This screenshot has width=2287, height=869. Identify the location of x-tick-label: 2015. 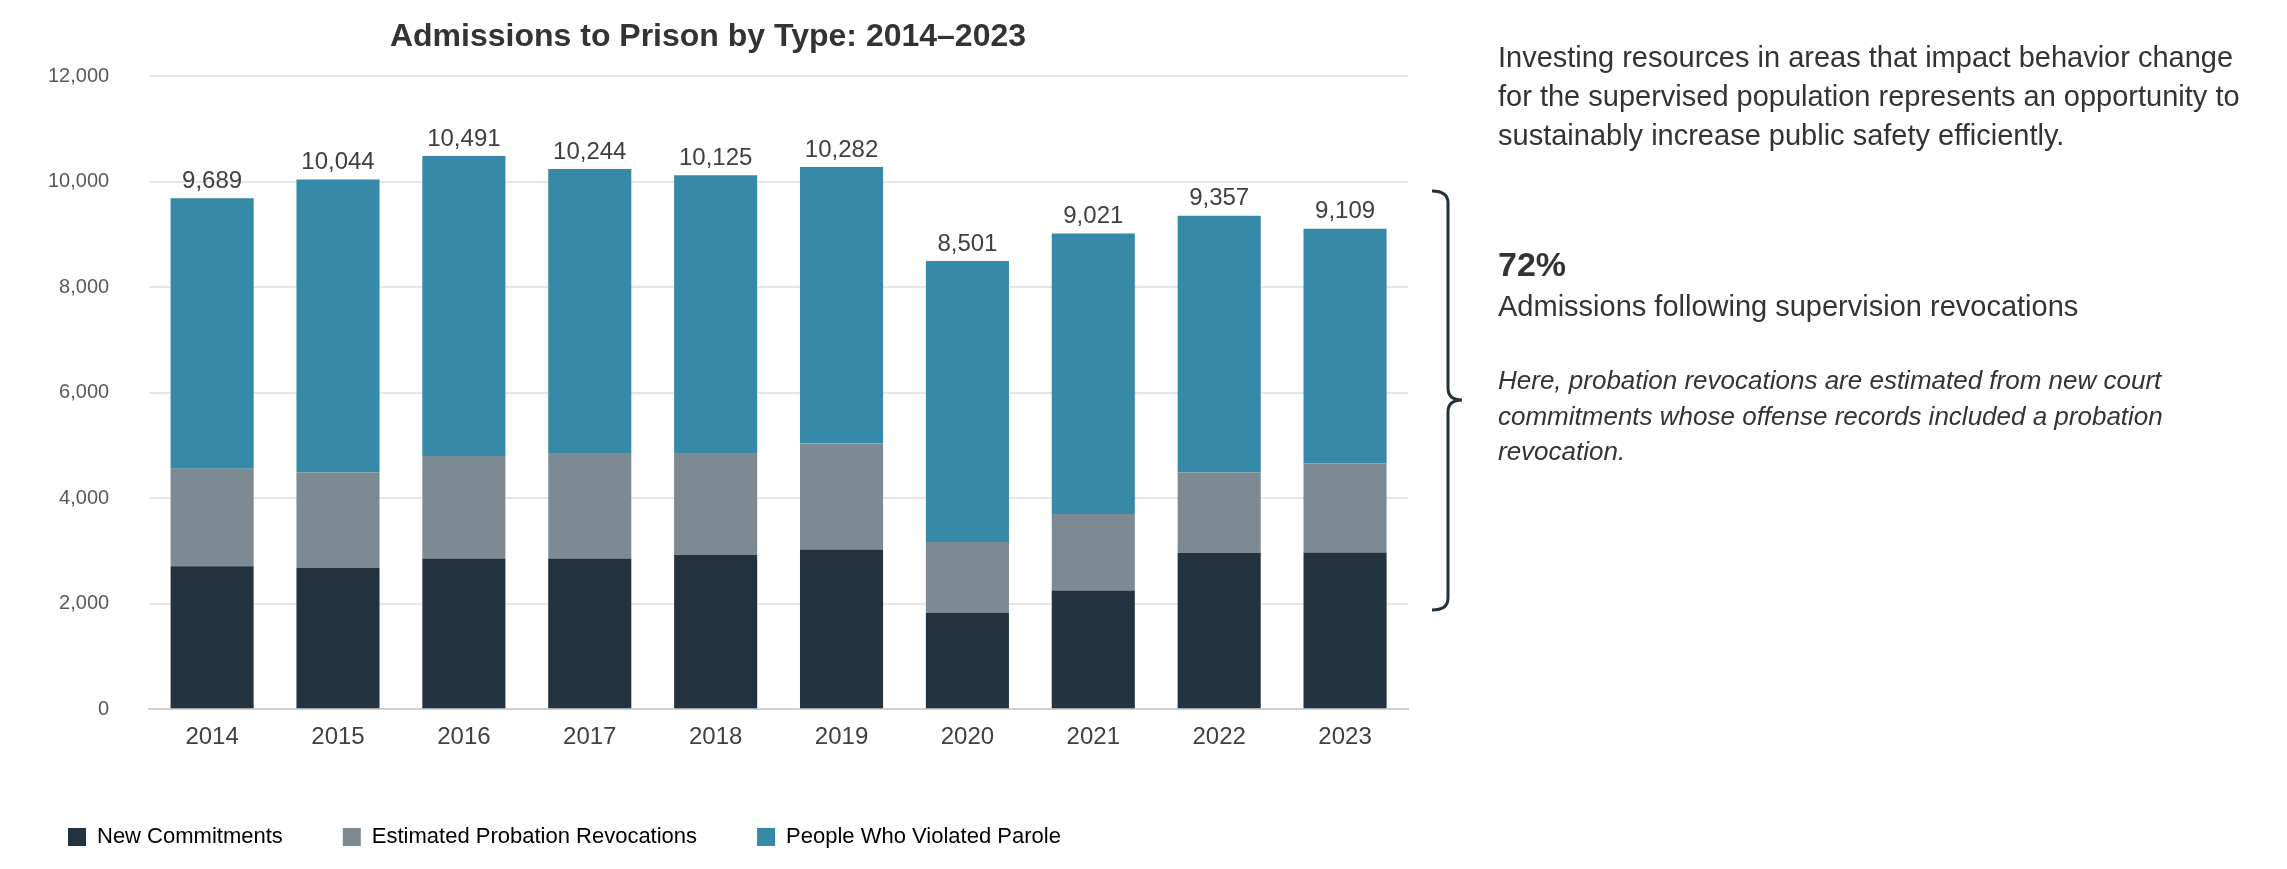
(338, 736).